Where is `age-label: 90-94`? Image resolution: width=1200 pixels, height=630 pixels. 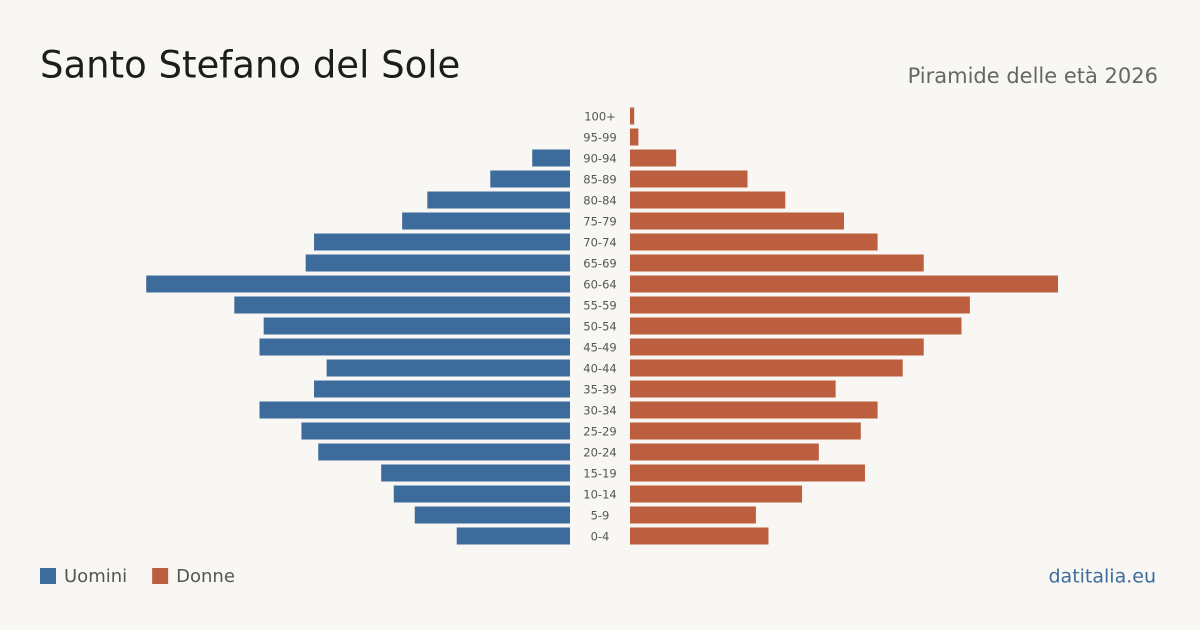 age-label: 90-94 is located at coordinates (599, 159).